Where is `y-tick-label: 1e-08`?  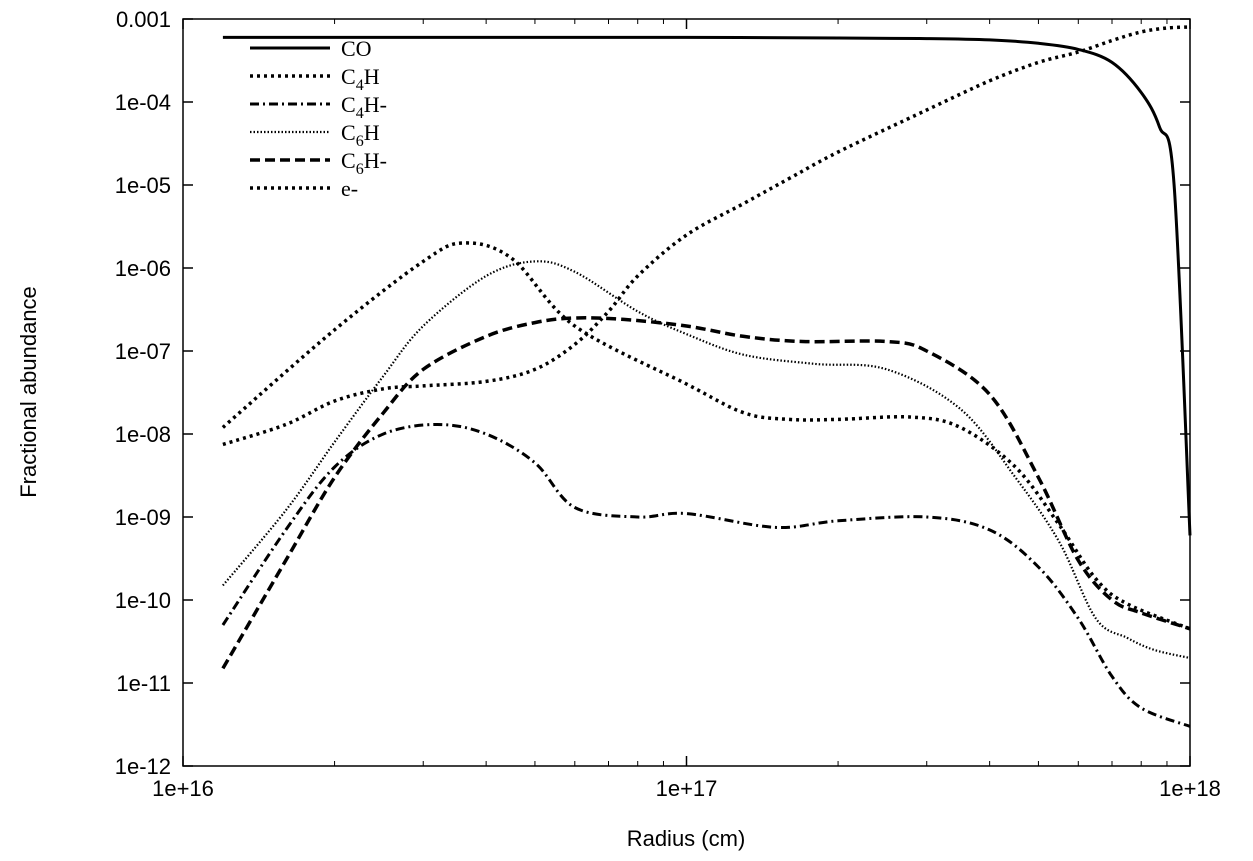
y-tick-label: 1e-08 is located at coordinates (143, 434).